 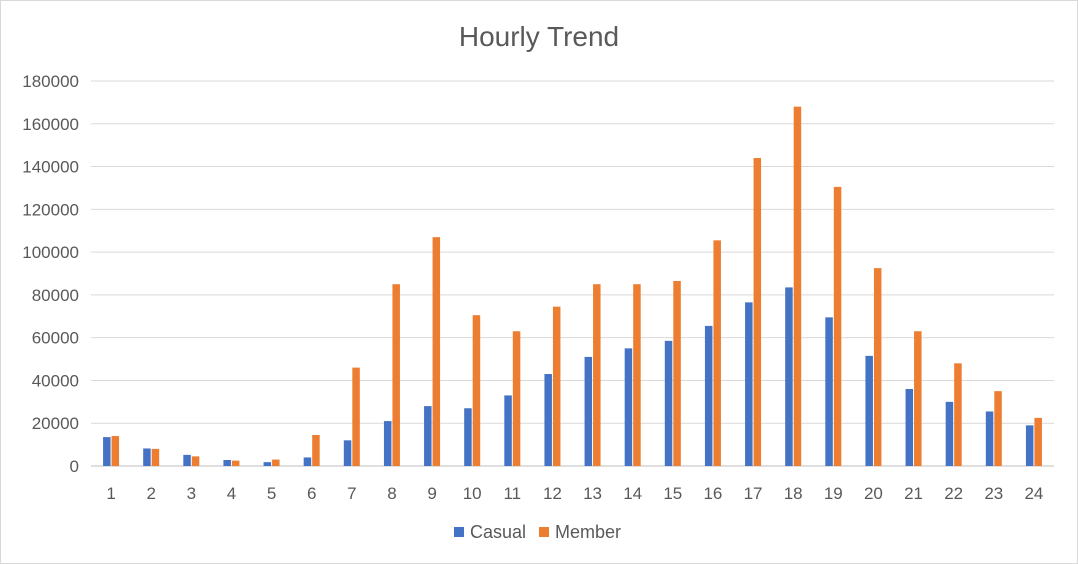 What do you see at coordinates (231, 493) in the screenshot?
I see `x-tick-label: 4` at bounding box center [231, 493].